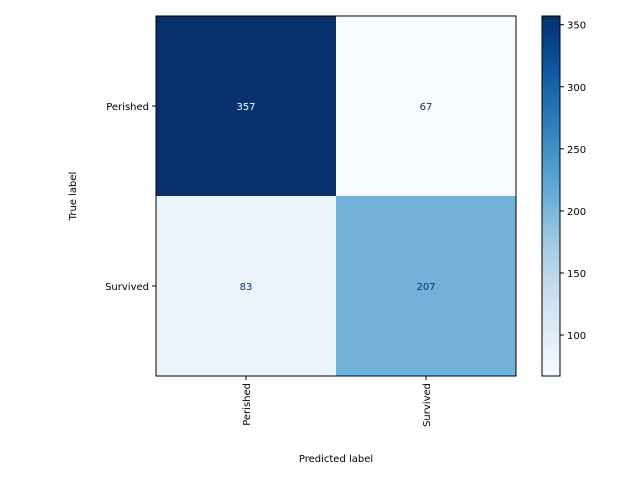  I want to click on cell-value-label: 207, so click(425, 287).